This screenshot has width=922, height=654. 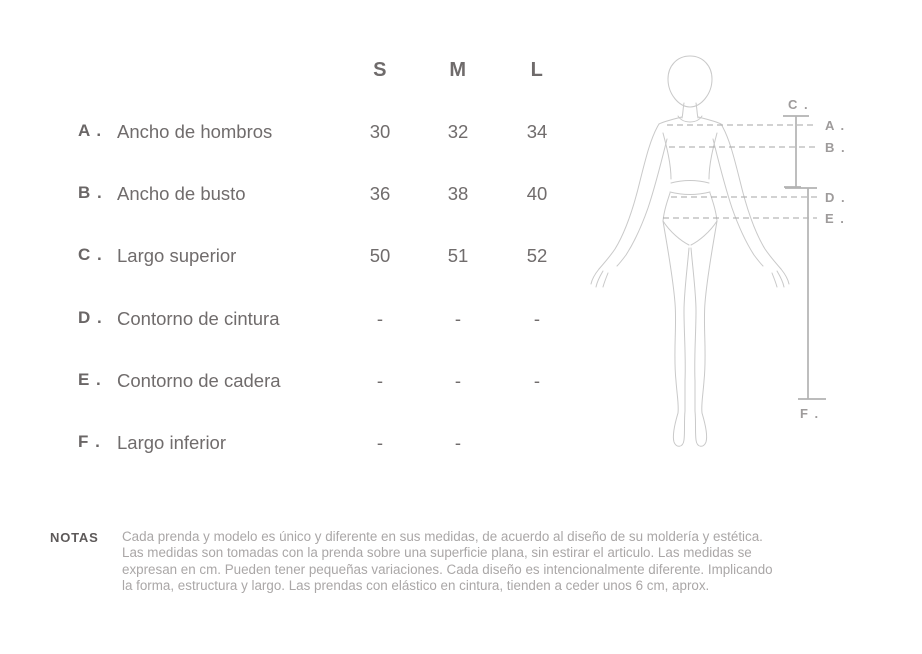 I want to click on row-value-s: 36, so click(x=380, y=193).